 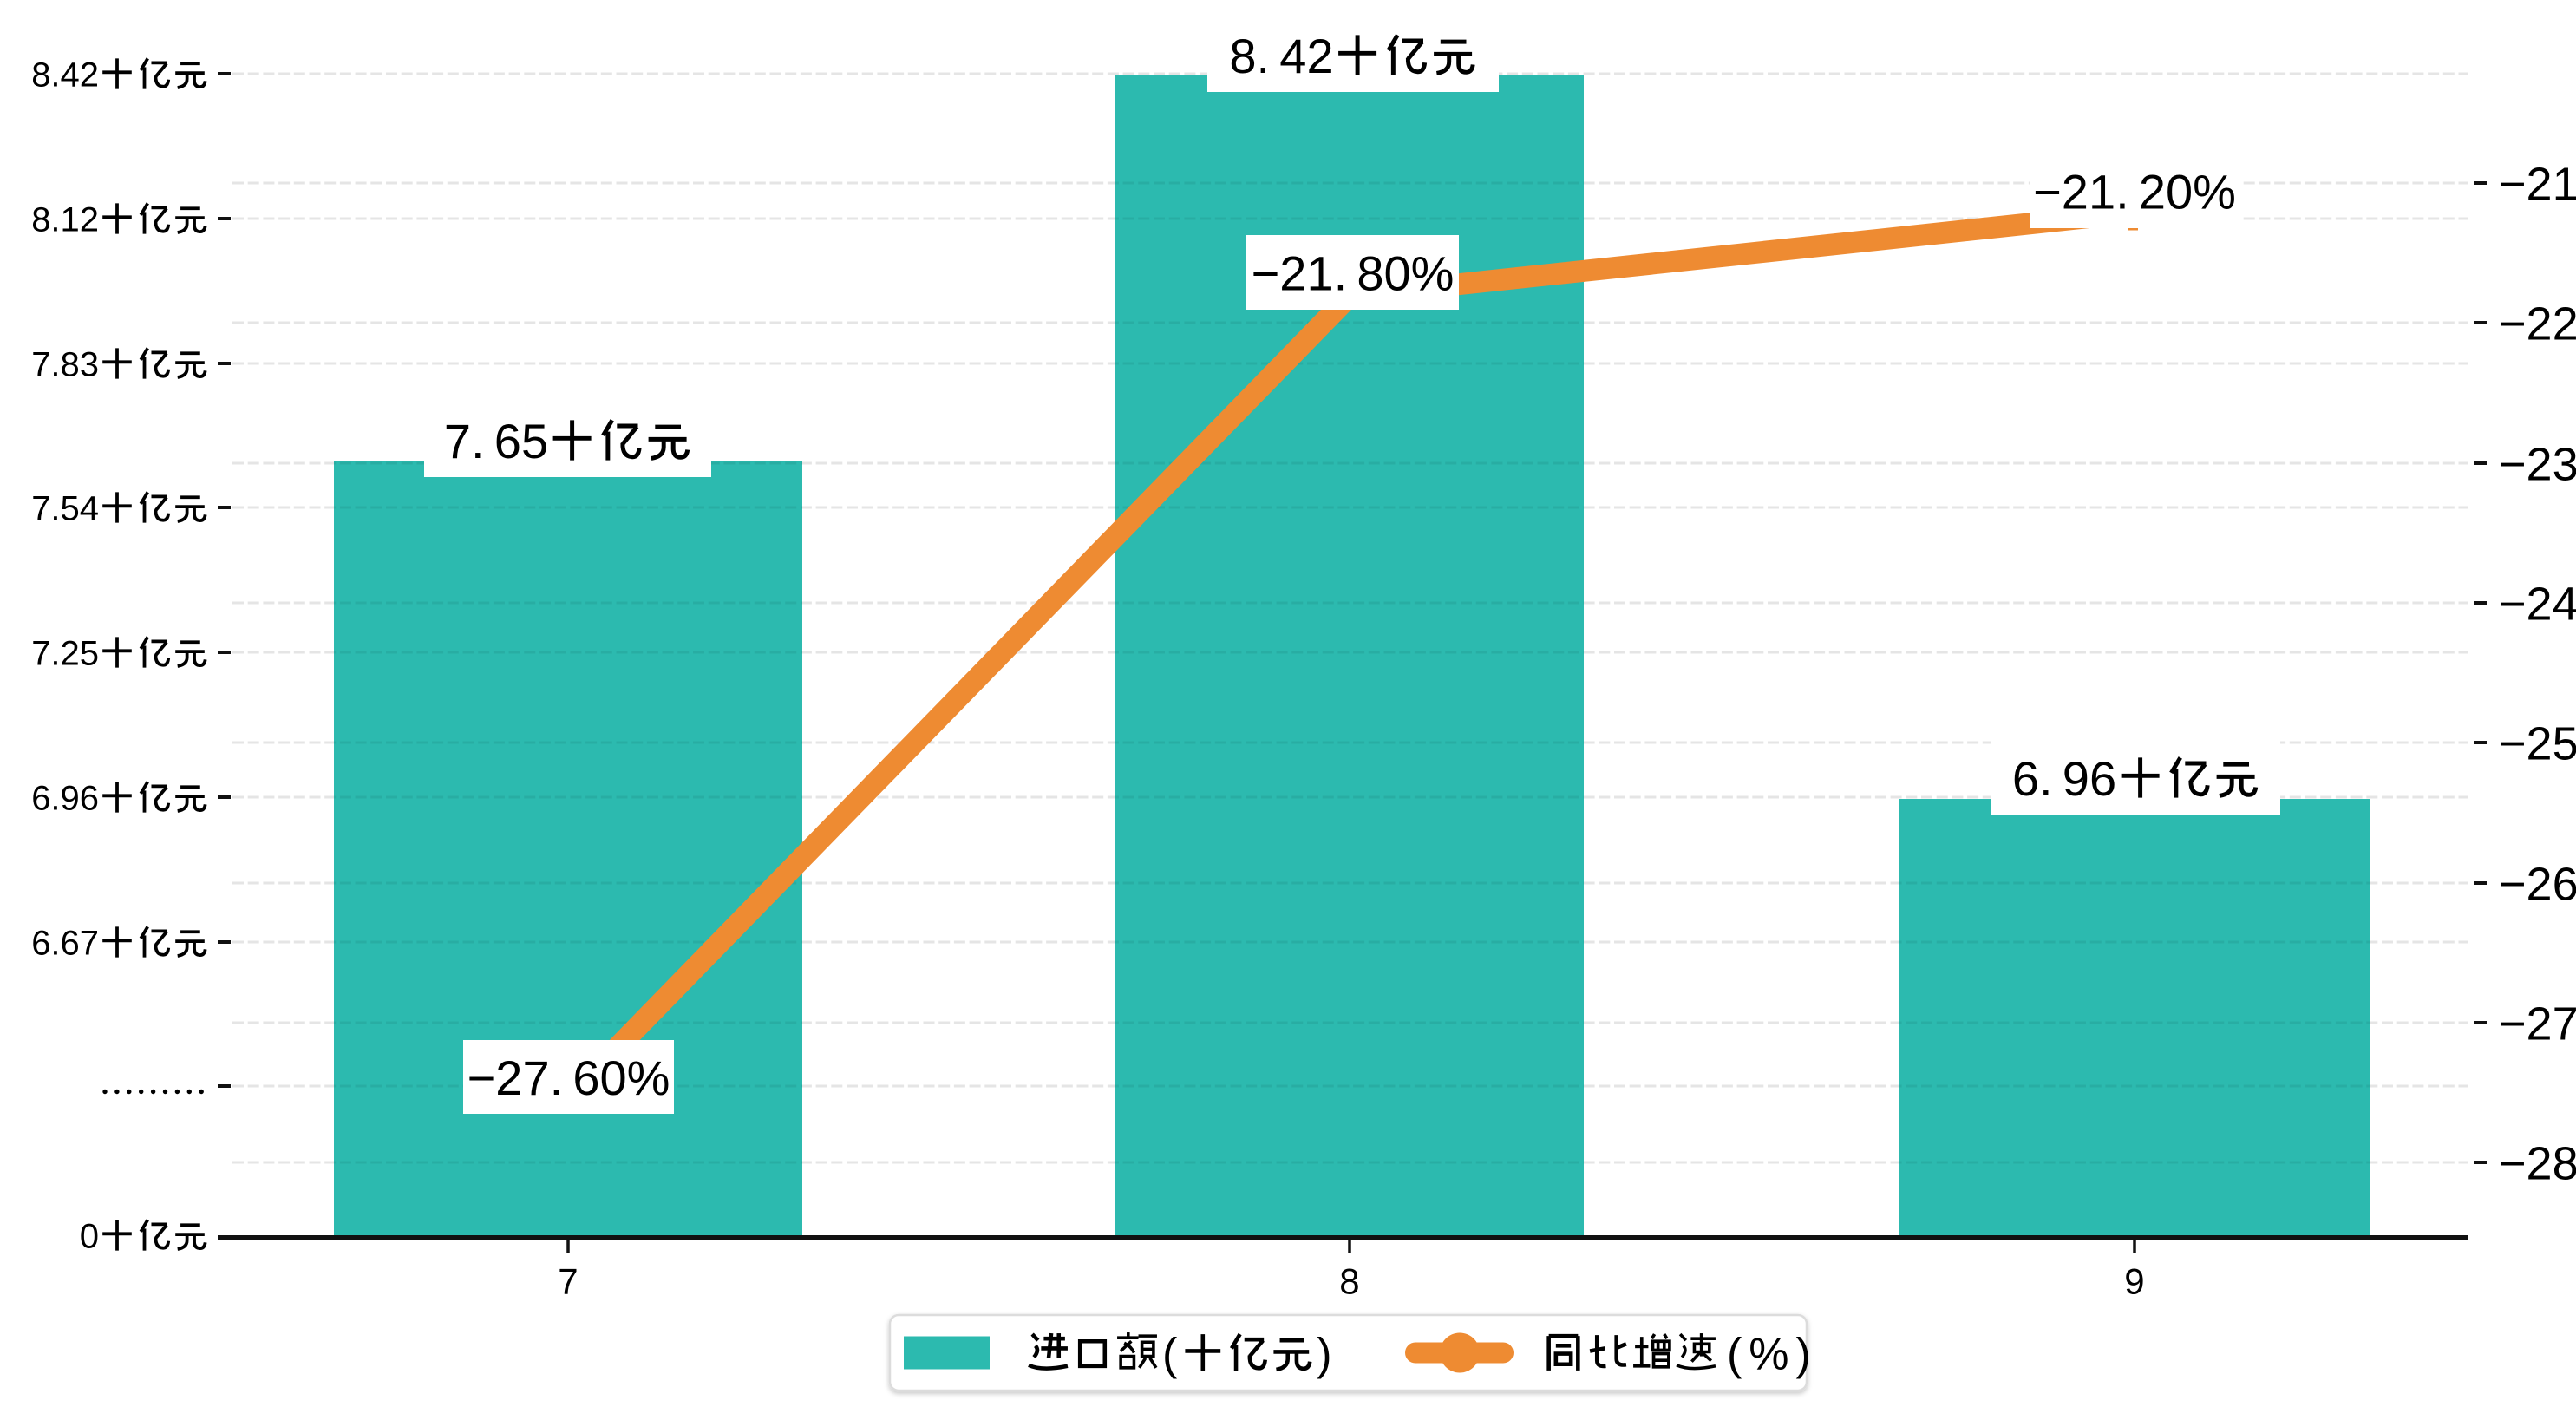 I want to click on svg-text: 0, so click(x=89, y=1237).